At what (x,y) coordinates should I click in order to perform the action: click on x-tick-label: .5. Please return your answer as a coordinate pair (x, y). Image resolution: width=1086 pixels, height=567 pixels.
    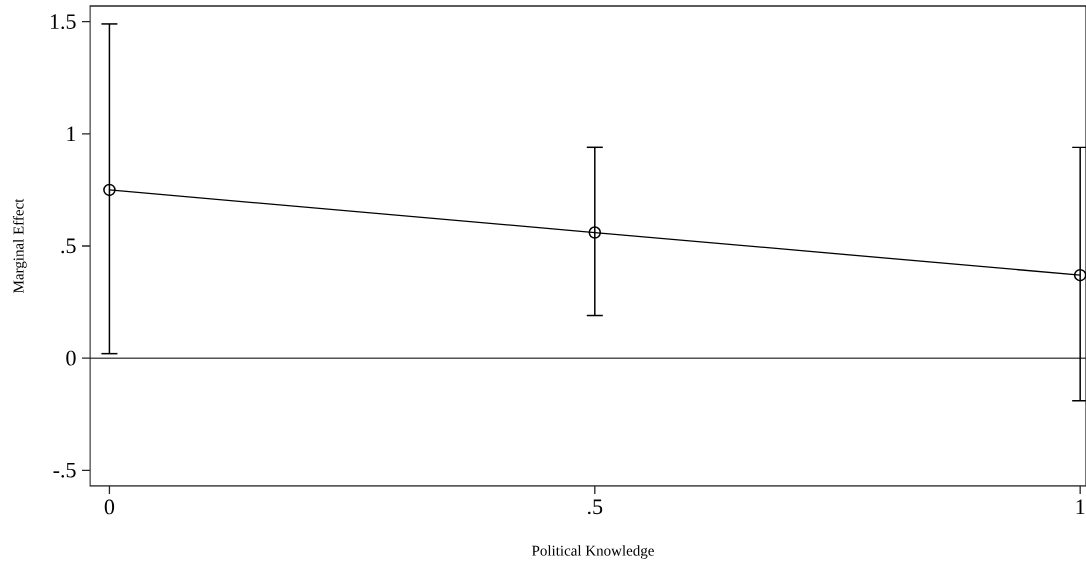
    Looking at the image, I should click on (595, 507).